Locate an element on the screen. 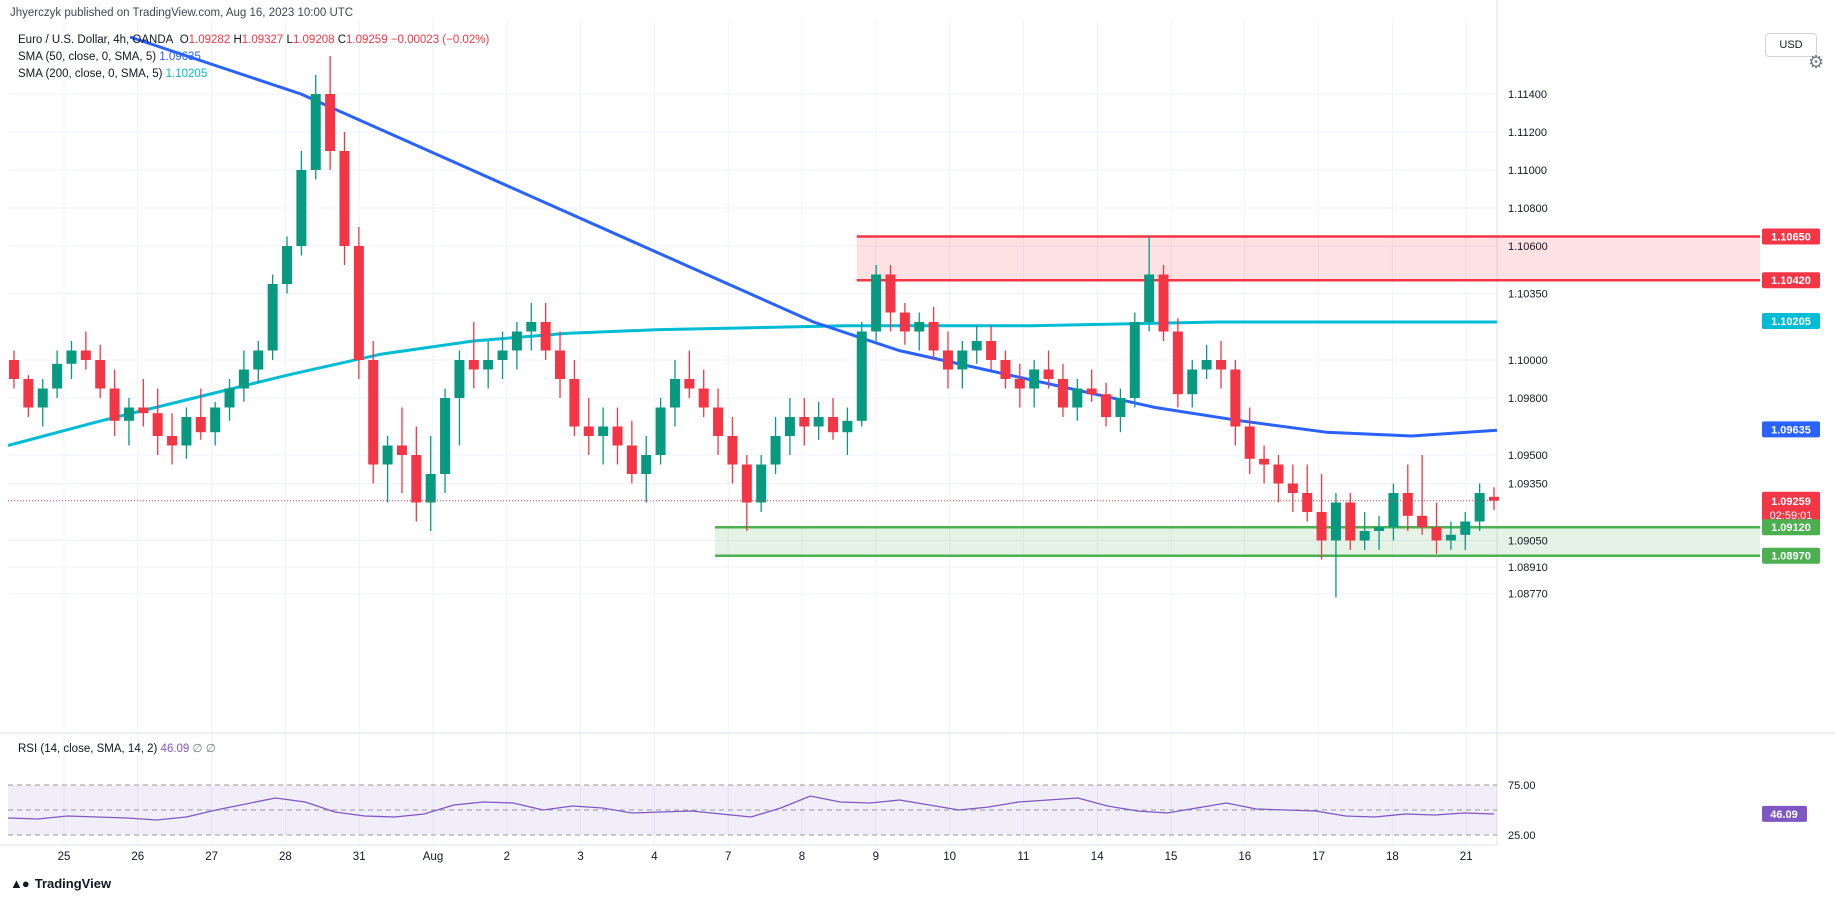 Image resolution: width=1835 pixels, height=901 pixels. rsi-extra: ∅ ∅ is located at coordinates (204, 749).